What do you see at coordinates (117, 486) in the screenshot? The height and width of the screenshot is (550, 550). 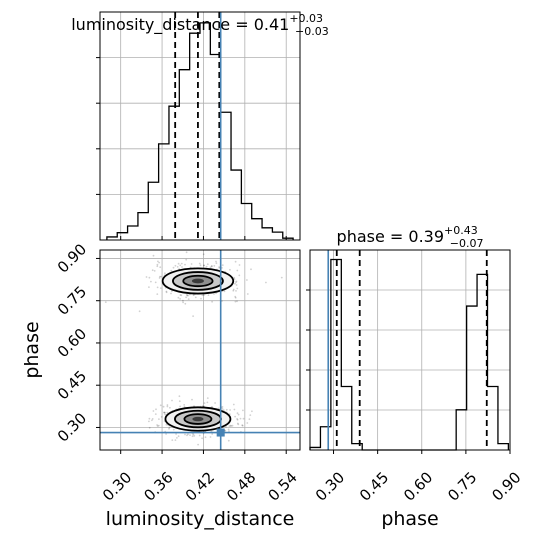 I see `joint-x-tick-label: 0.30` at bounding box center [117, 486].